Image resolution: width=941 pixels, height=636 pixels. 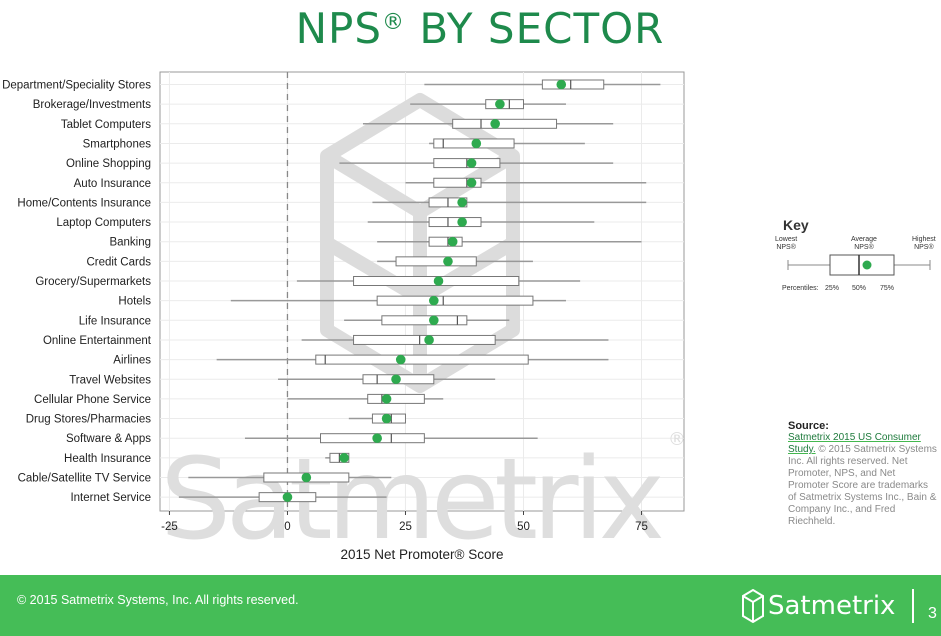 I want to click on category-label: Travel Websites, so click(x=110, y=380).